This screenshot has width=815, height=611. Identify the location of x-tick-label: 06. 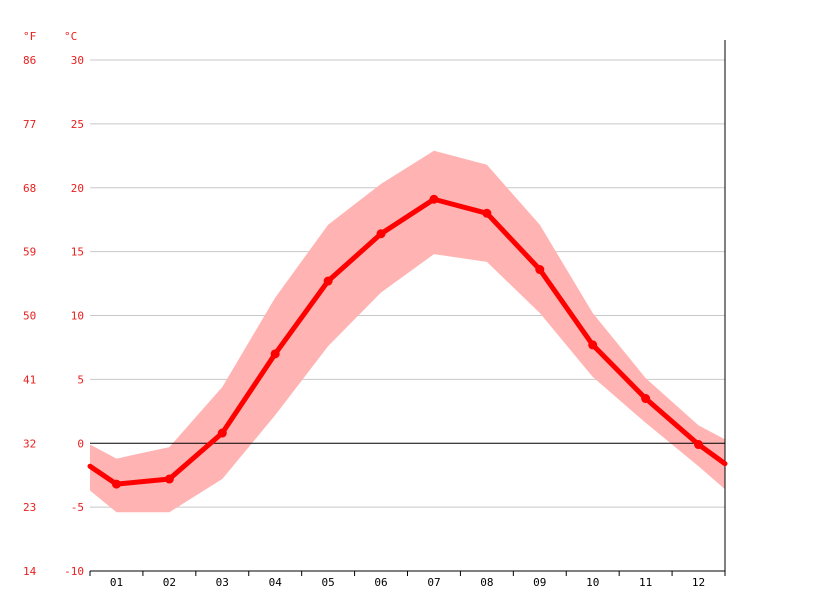
(380, 582).